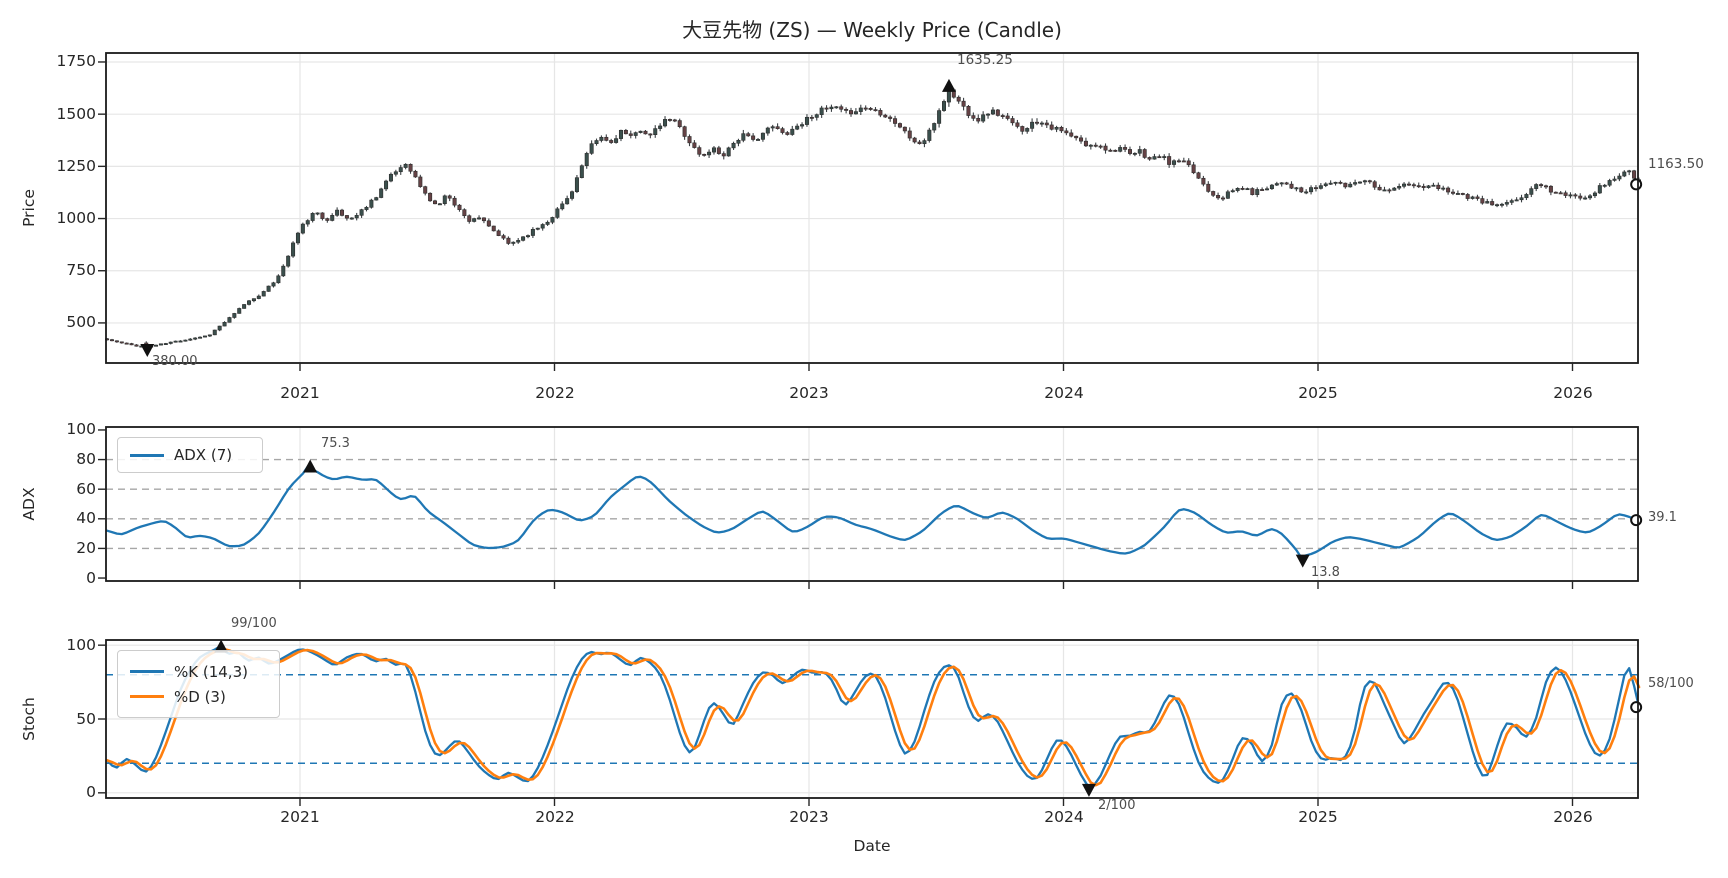 The image size is (1728, 878). I want to click on price-x-tick-label: 2021, so click(300, 393).